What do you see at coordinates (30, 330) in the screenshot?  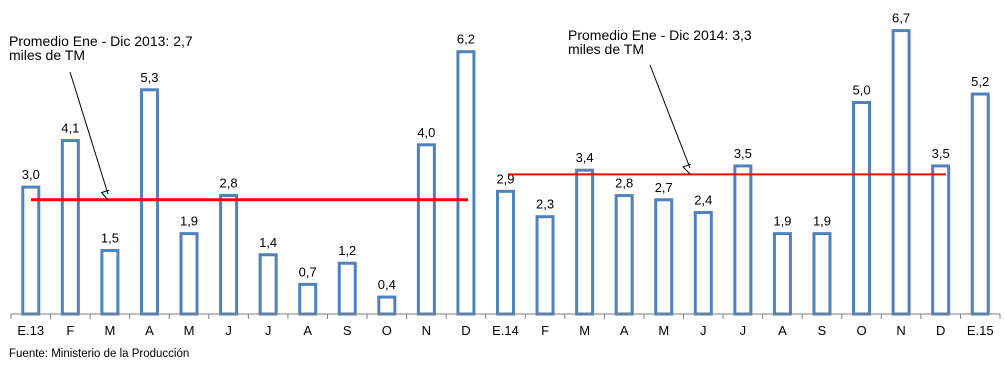 I see `x-tick-label: E.13` at bounding box center [30, 330].